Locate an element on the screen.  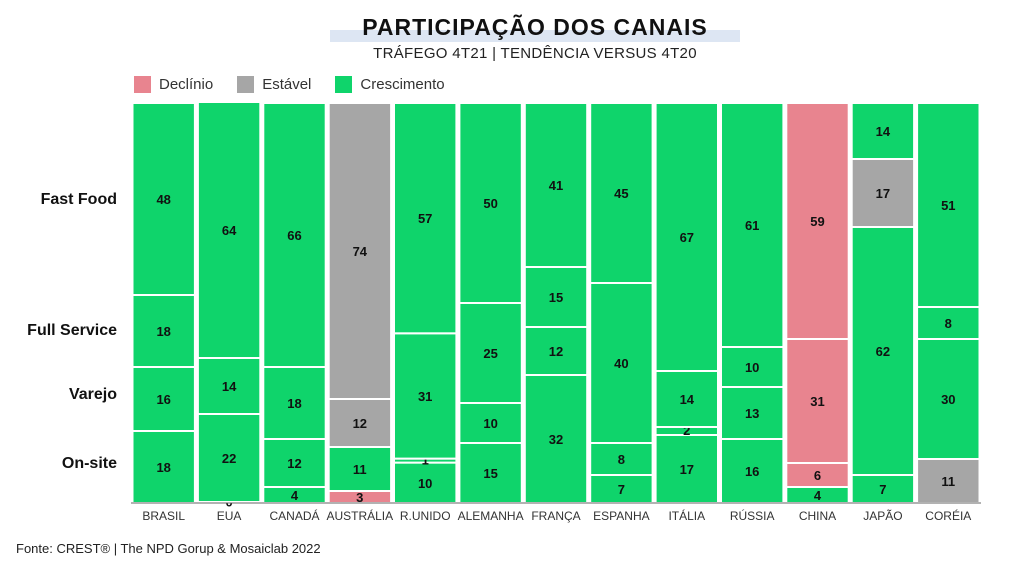
data-label-espanha-on-site: 7 is located at coordinates (621, 489).